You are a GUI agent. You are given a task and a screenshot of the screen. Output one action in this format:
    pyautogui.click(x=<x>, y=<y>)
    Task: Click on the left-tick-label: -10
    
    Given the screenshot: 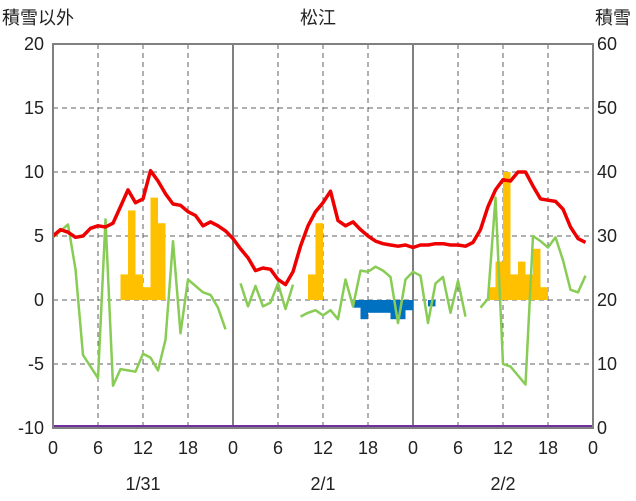 What is the action you would take?
    pyautogui.click(x=31, y=428)
    